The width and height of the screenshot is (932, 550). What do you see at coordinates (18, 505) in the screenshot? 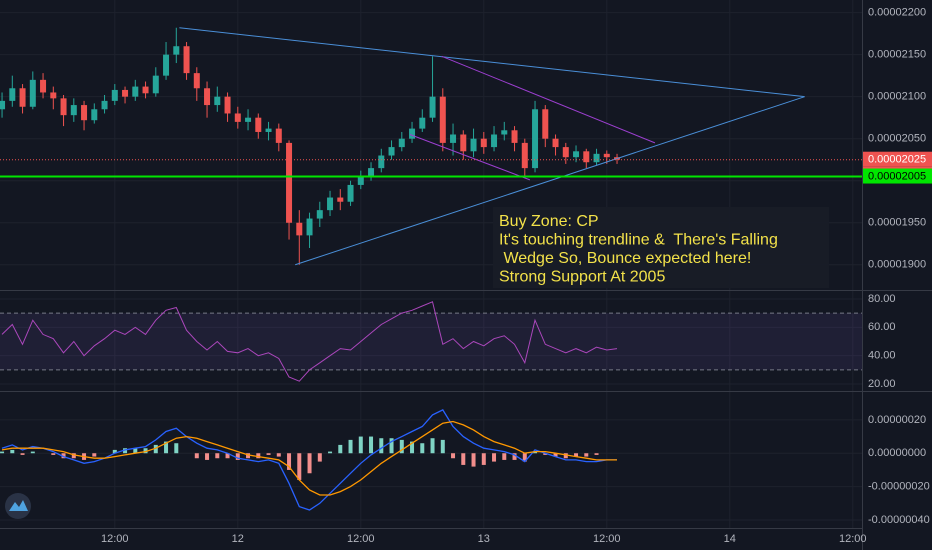
I see `logo-mark` at bounding box center [18, 505].